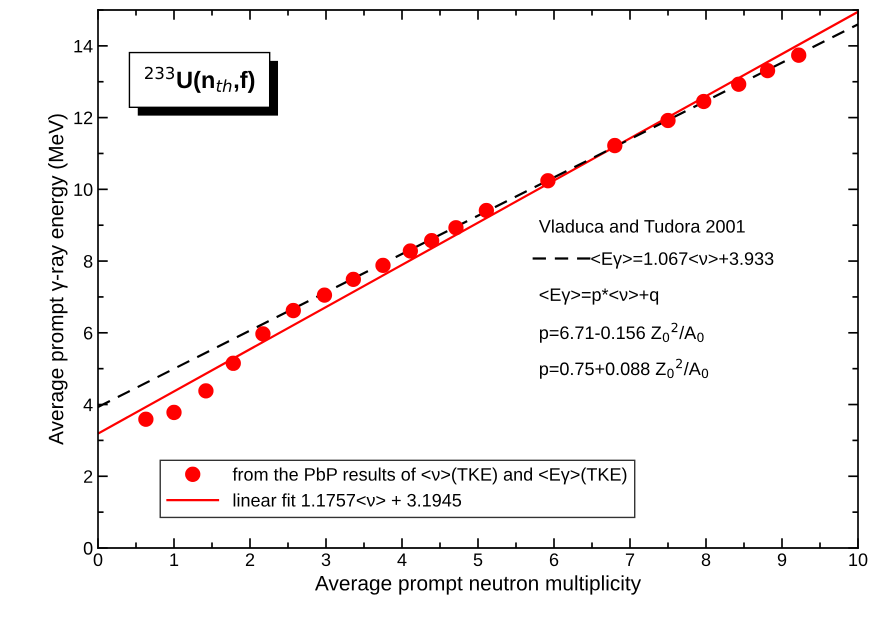  Describe the element at coordinates (682, 260) in the screenshot. I see `legend-label: <Eγ>=1.067<ν>+3.933` at that location.